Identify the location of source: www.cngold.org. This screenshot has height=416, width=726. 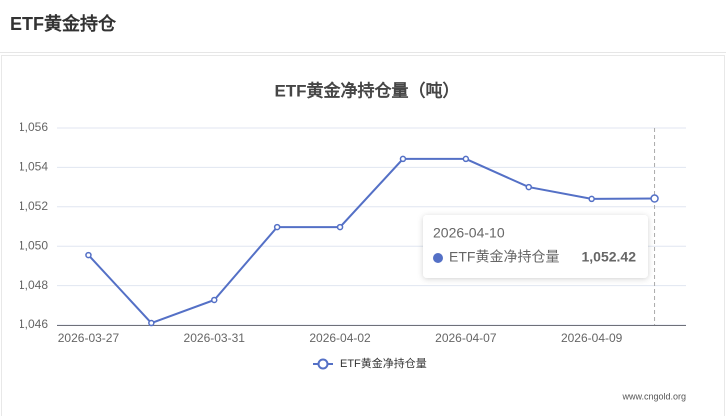
(653, 396).